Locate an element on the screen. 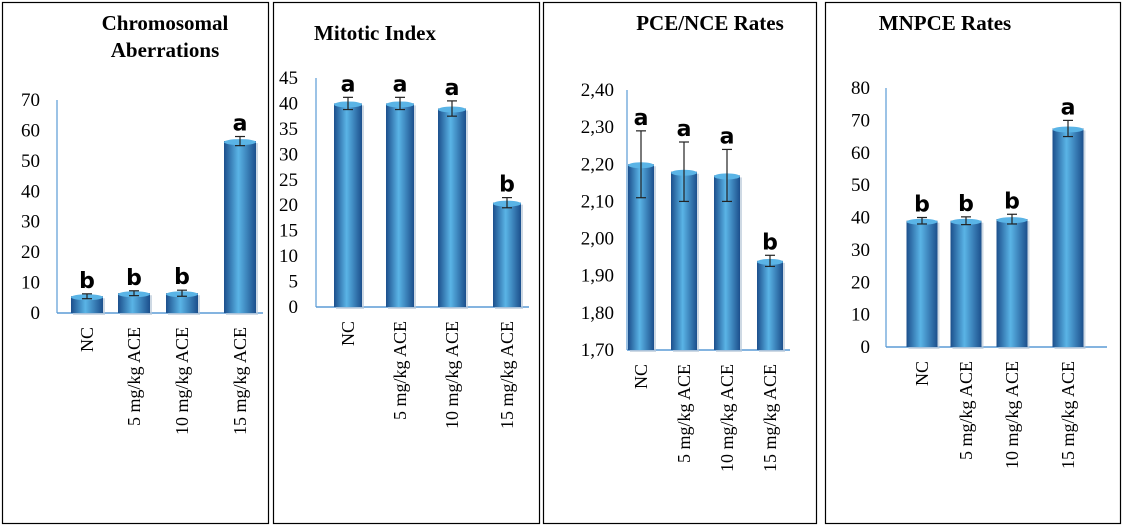 Image resolution: width=1122 pixels, height=525 pixels. y-tick-label: 80 is located at coordinates (860, 88).